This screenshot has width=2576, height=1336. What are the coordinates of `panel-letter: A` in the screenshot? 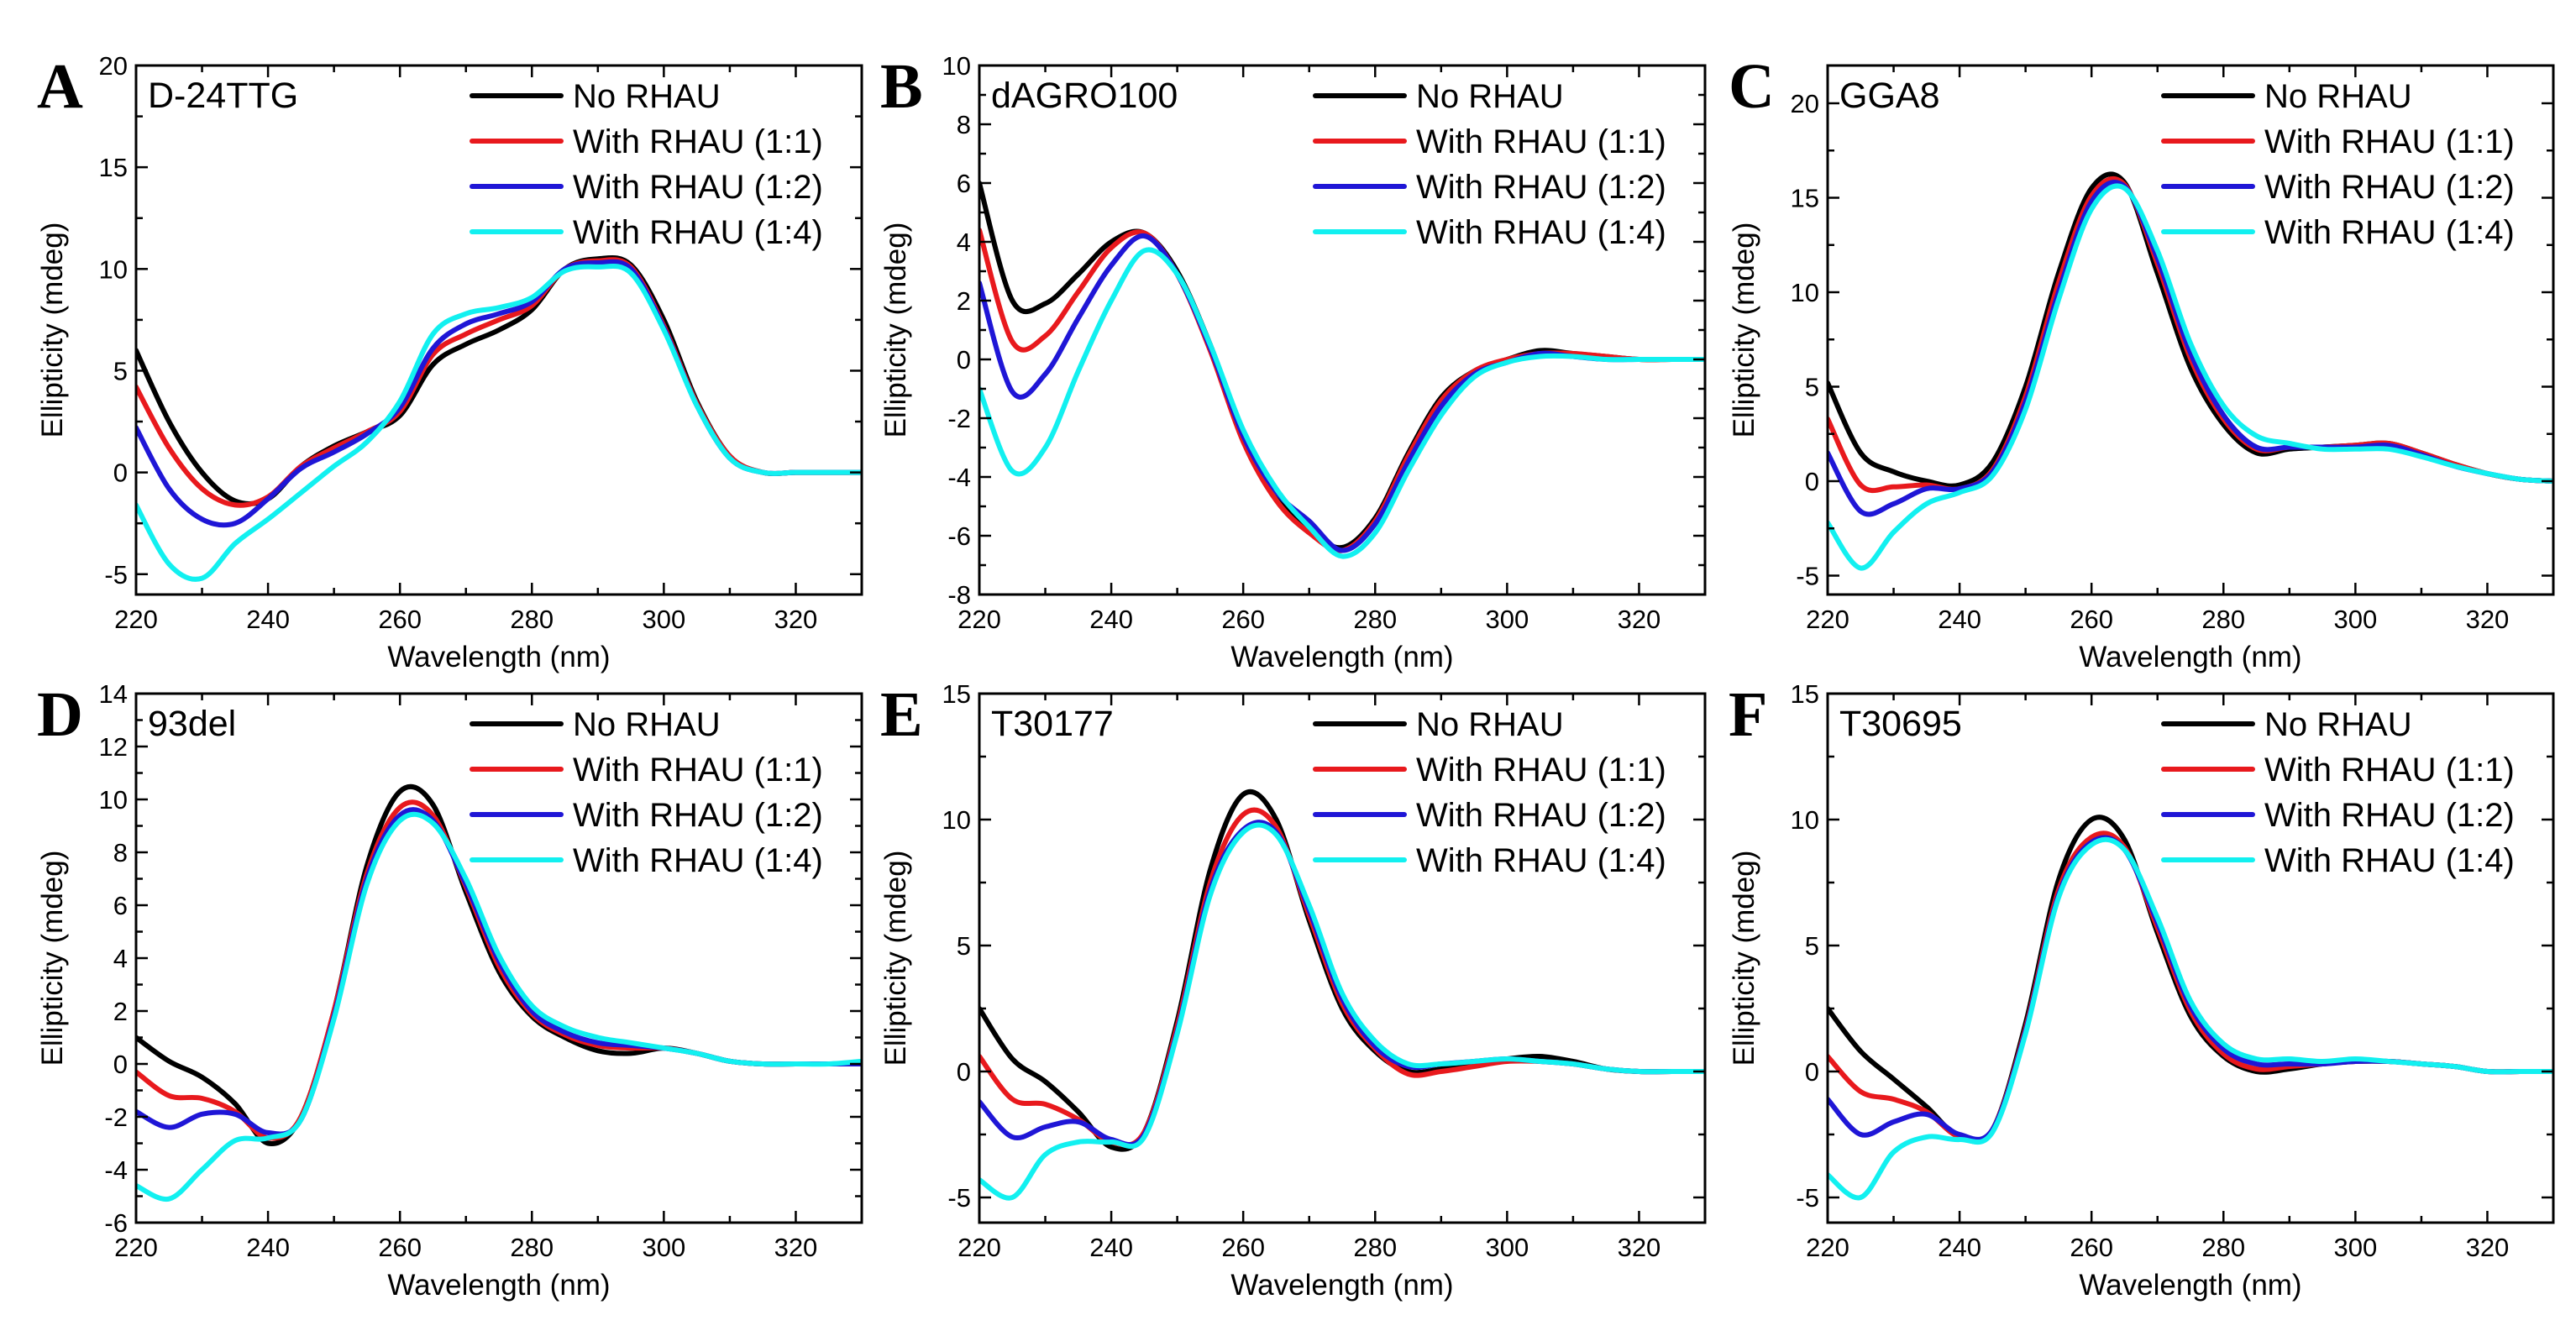 It's located at (60, 86).